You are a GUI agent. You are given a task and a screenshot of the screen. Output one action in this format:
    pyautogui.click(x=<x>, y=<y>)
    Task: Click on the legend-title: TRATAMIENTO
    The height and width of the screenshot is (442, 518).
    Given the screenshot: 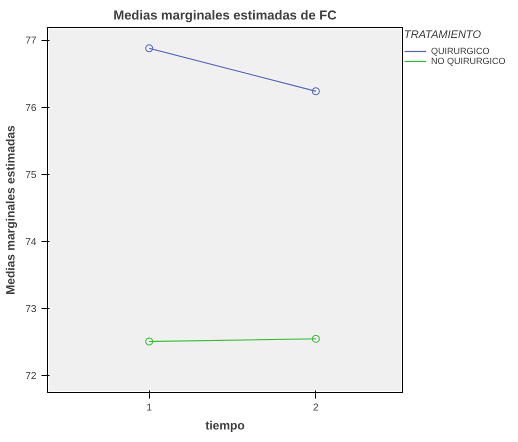 What is the action you would take?
    pyautogui.click(x=443, y=35)
    